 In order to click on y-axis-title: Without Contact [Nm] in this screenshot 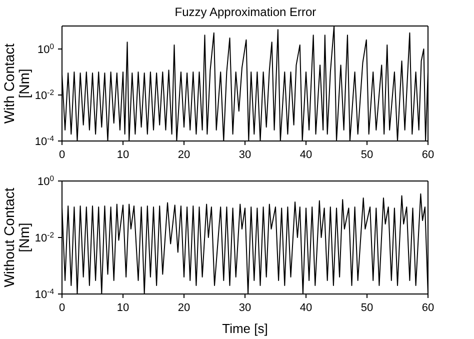, I will do `click(16, 238)`.